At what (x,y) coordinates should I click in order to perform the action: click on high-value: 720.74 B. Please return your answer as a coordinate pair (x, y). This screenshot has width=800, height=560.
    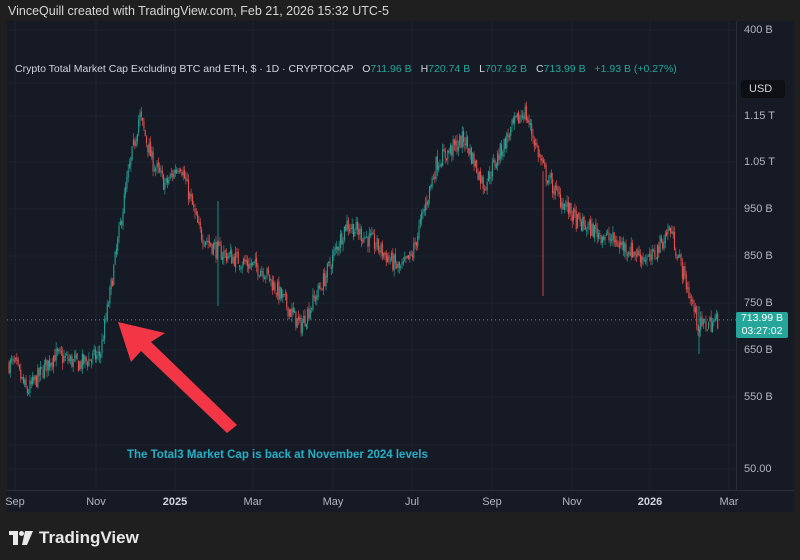
    Looking at the image, I should click on (449, 69).